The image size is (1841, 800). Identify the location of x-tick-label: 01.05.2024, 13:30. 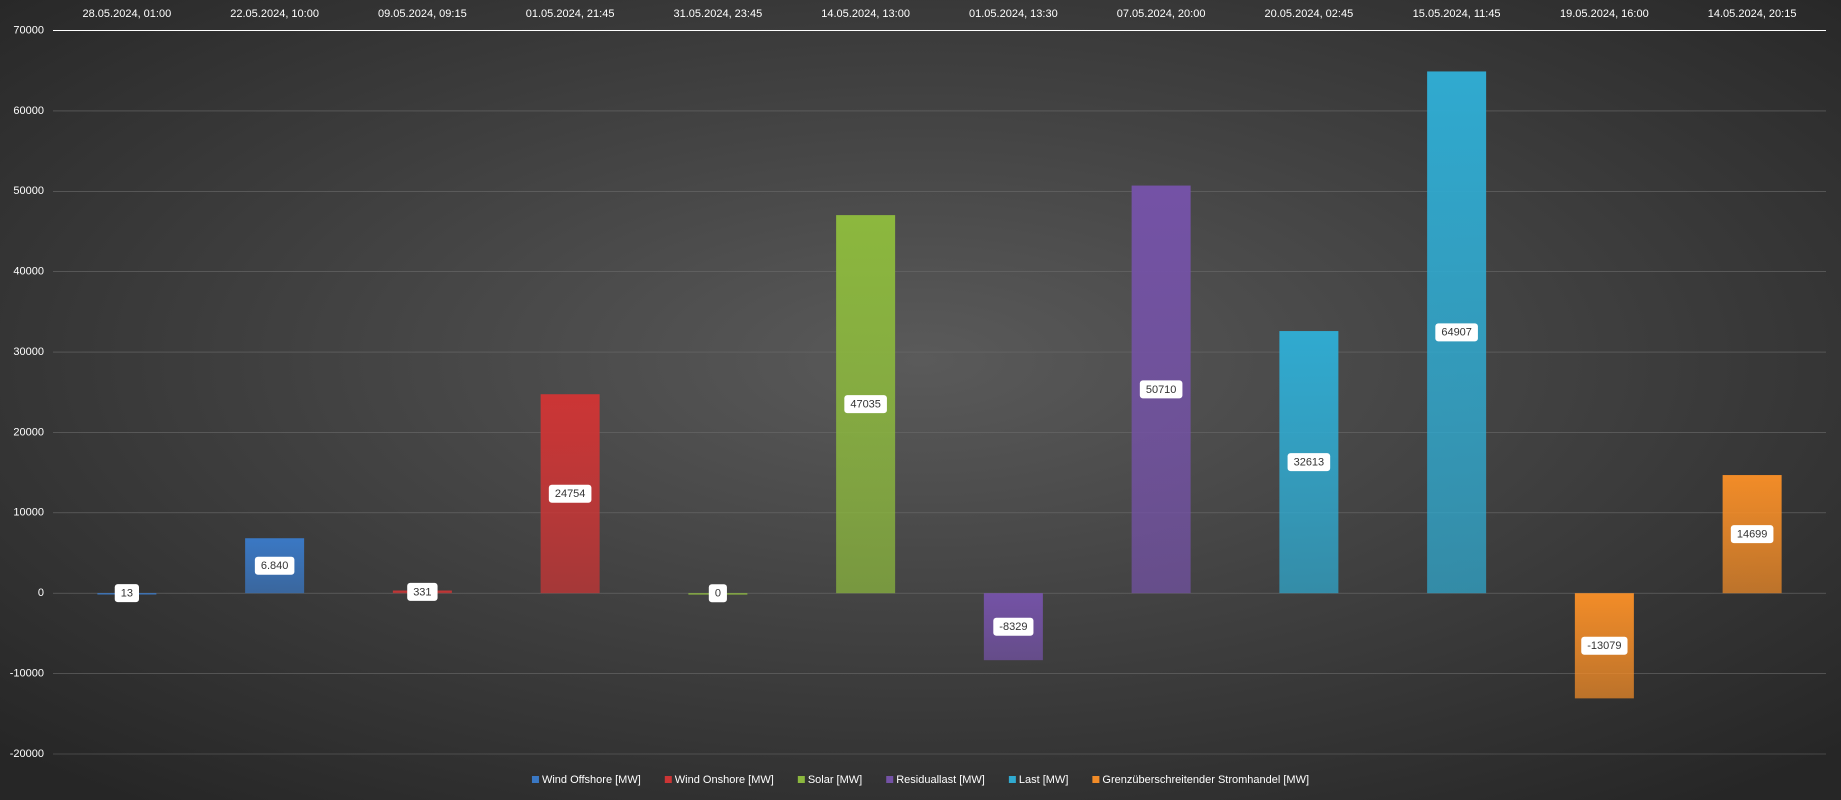
(1013, 14).